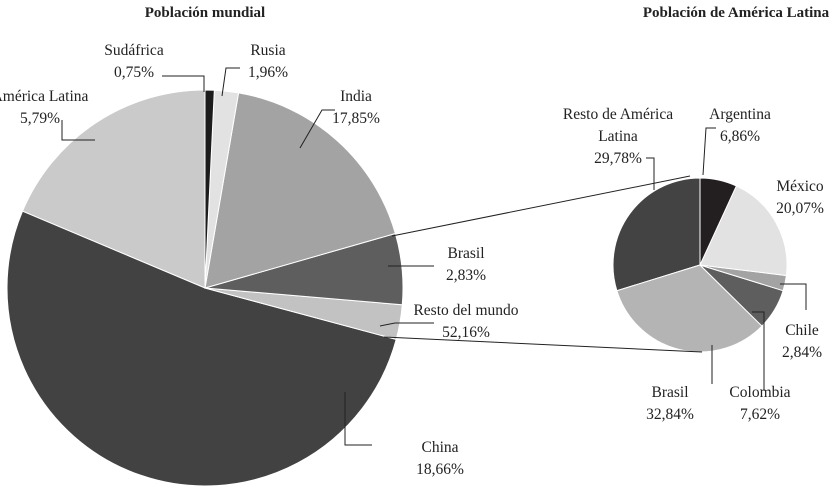  I want to click on category-label: Argentina, so click(740, 114).